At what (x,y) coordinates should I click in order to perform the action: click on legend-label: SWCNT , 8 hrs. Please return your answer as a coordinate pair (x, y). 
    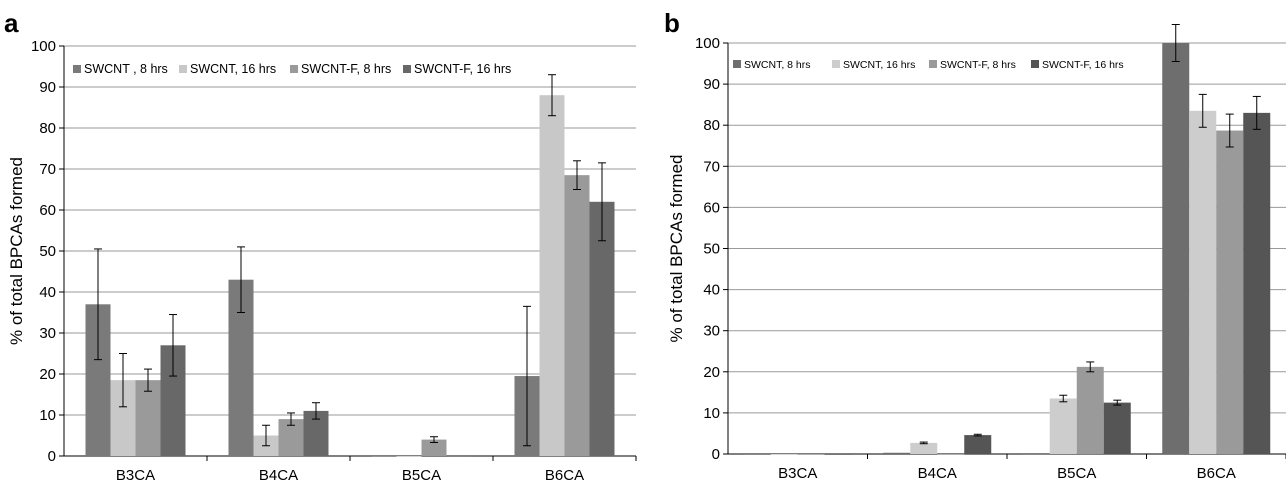
    Looking at the image, I should click on (126, 69).